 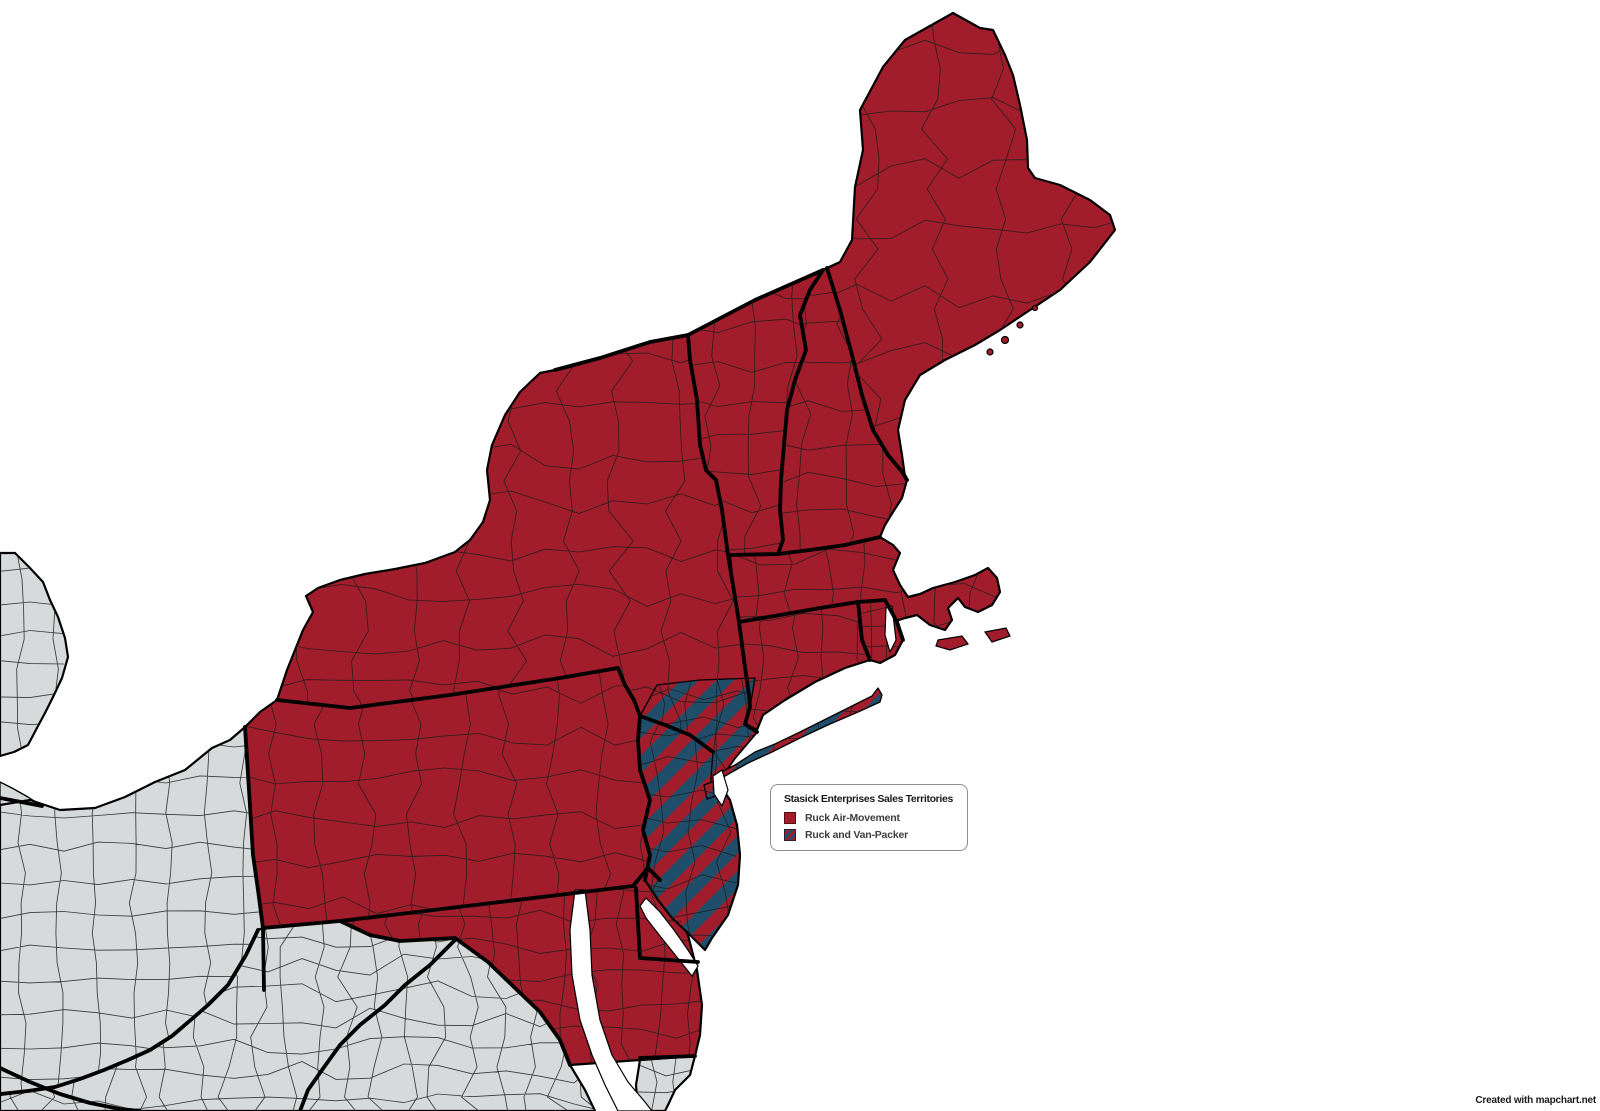 I want to click on border-ohio-river, so click(x=130, y=1012).